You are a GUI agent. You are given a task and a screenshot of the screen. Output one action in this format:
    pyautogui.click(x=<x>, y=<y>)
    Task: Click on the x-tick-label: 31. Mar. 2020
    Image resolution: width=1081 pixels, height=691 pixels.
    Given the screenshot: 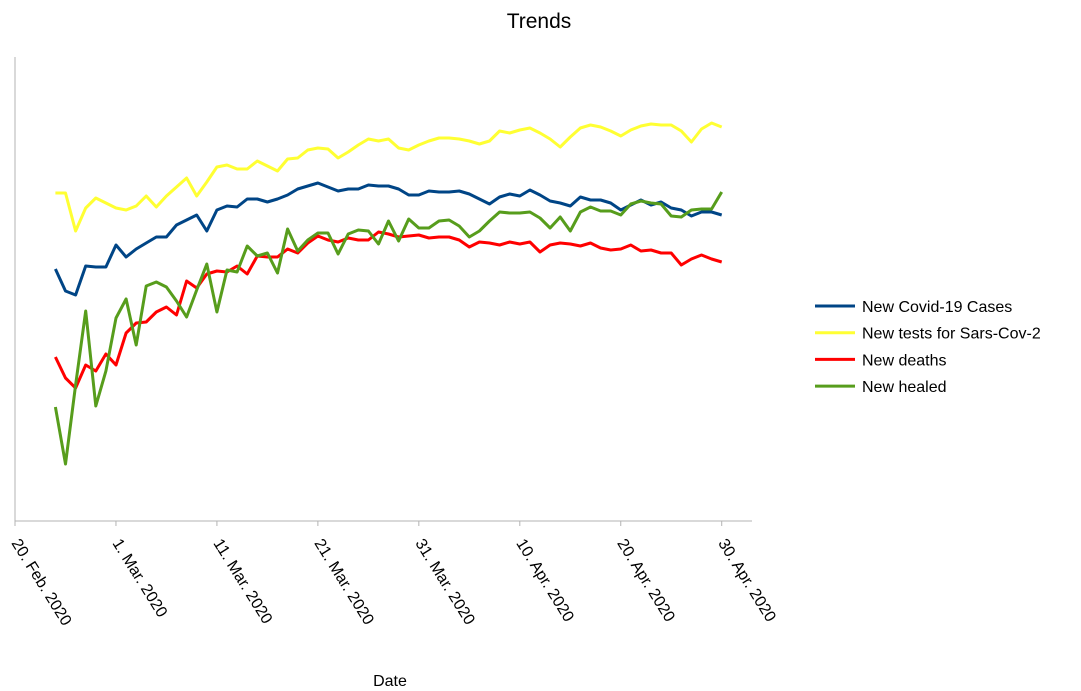 What is the action you would take?
    pyautogui.click(x=444, y=582)
    